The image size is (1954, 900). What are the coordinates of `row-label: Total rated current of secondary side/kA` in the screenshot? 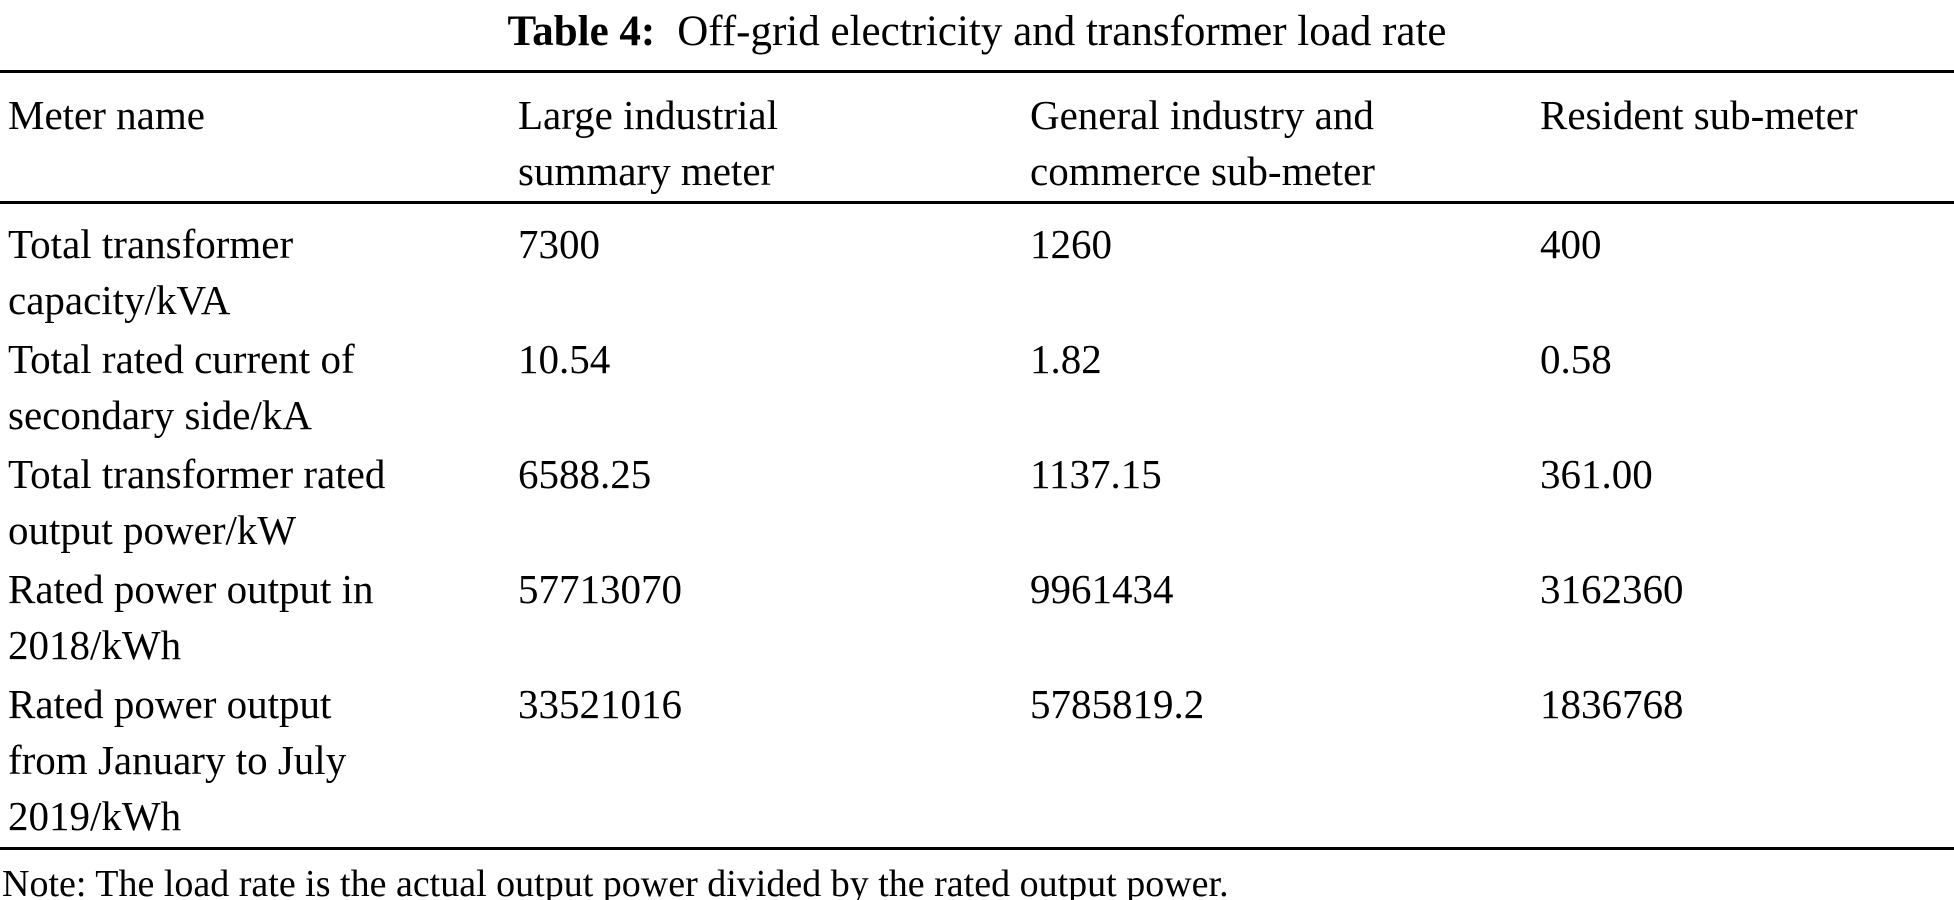 It's located at (181, 387).